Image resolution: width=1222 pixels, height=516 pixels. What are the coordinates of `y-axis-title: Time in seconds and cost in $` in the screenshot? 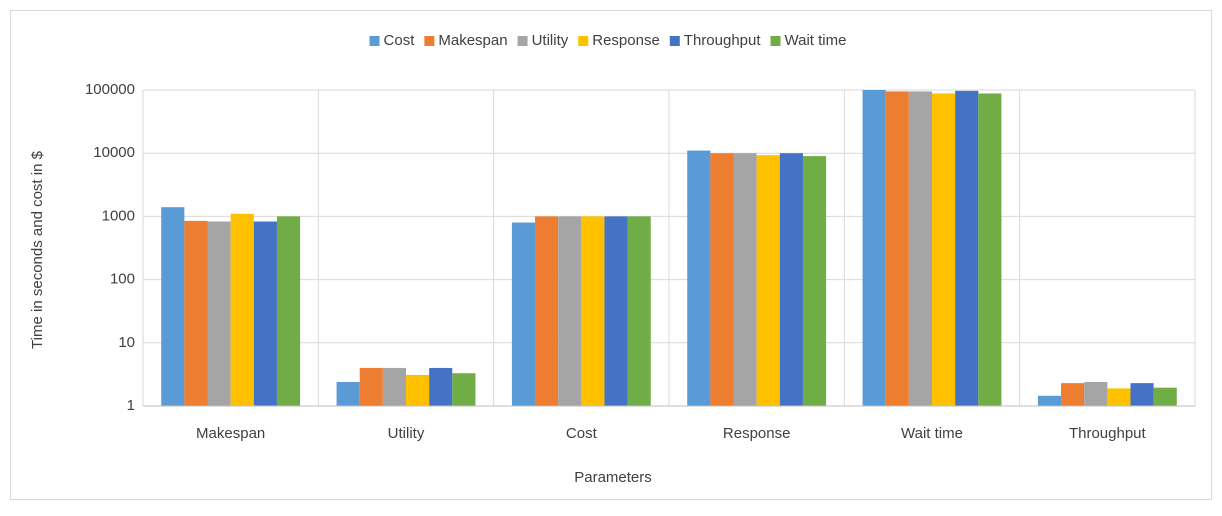 It's located at (37, 249).